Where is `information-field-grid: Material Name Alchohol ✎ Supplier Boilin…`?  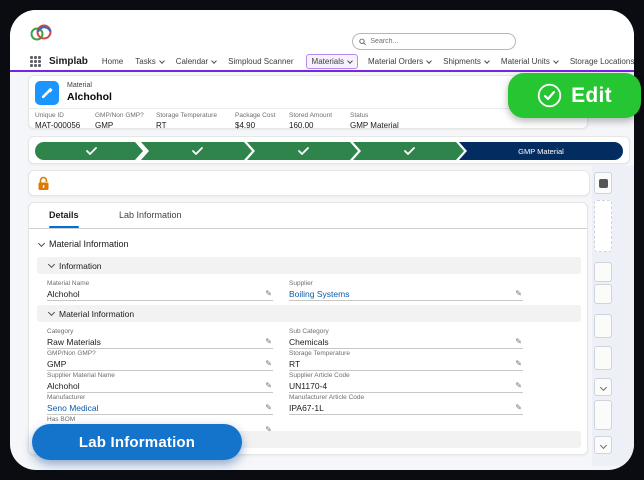 information-field-grid: Material Name Alchohol ✎ Supplier Boilin… is located at coordinates (285, 290).